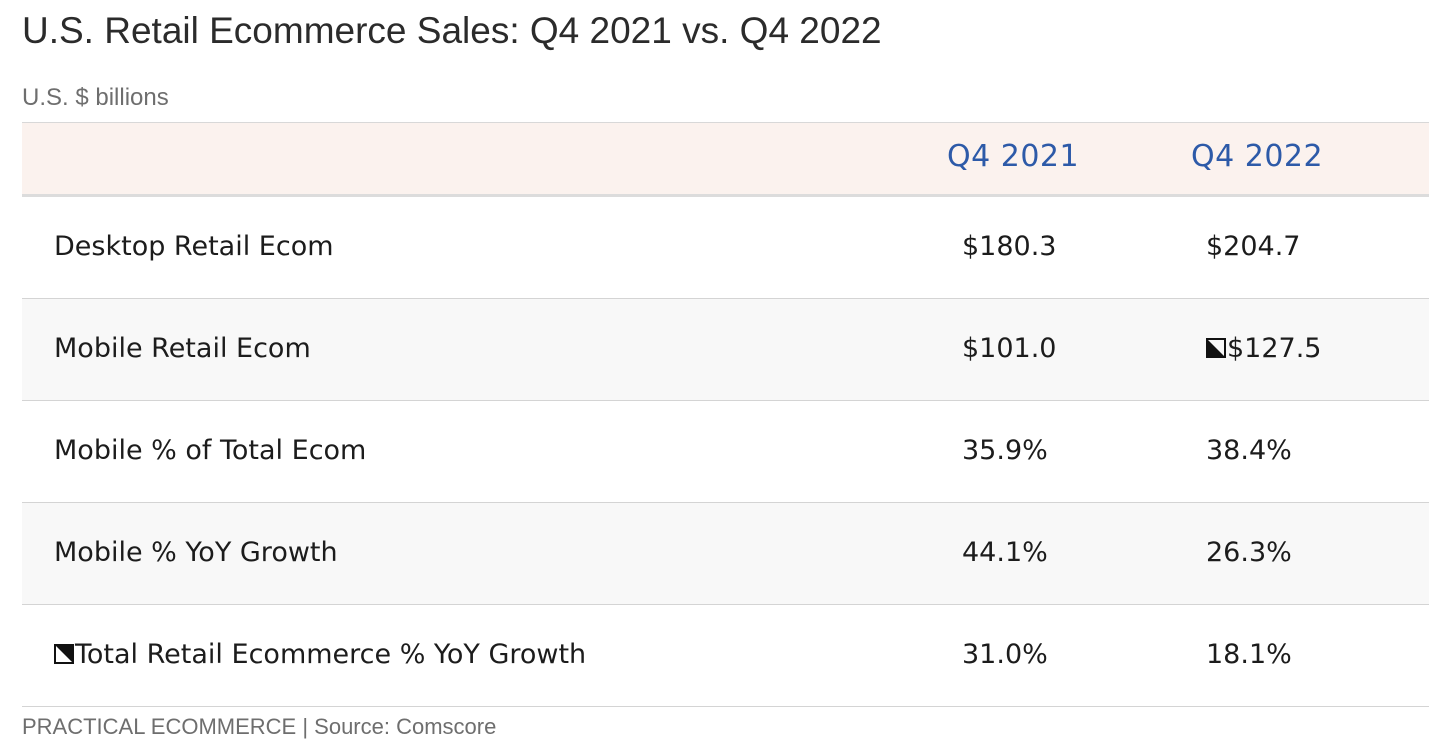 The image size is (1456, 747). What do you see at coordinates (725, 160) in the screenshot?
I see `table-header-row: Q4 2021 Q4 2022` at bounding box center [725, 160].